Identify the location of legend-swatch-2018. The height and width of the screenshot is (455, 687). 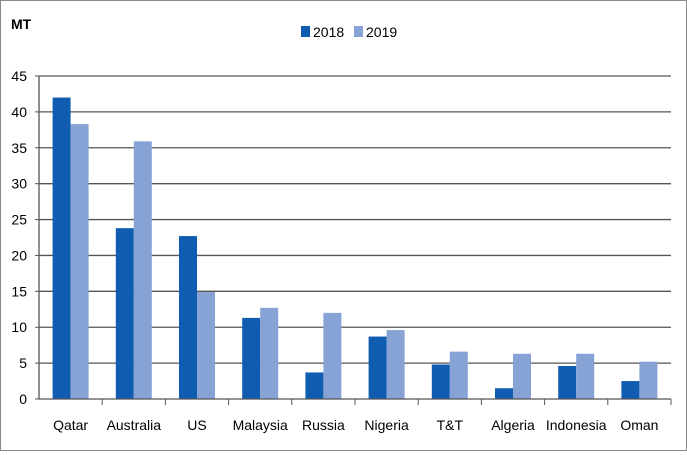
(305, 31).